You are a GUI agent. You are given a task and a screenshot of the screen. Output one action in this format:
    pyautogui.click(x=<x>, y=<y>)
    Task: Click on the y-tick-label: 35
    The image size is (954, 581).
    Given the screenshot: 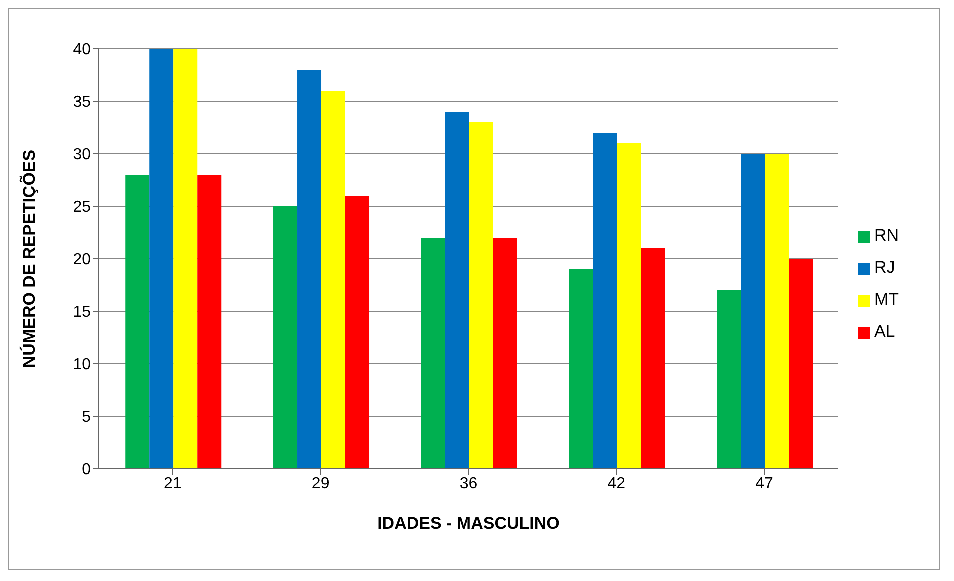 What is the action you would take?
    pyautogui.click(x=82, y=103)
    